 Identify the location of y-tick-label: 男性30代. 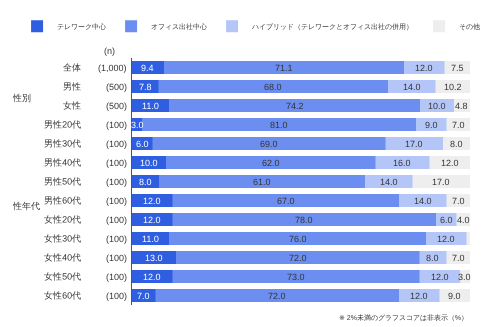
(63, 143).